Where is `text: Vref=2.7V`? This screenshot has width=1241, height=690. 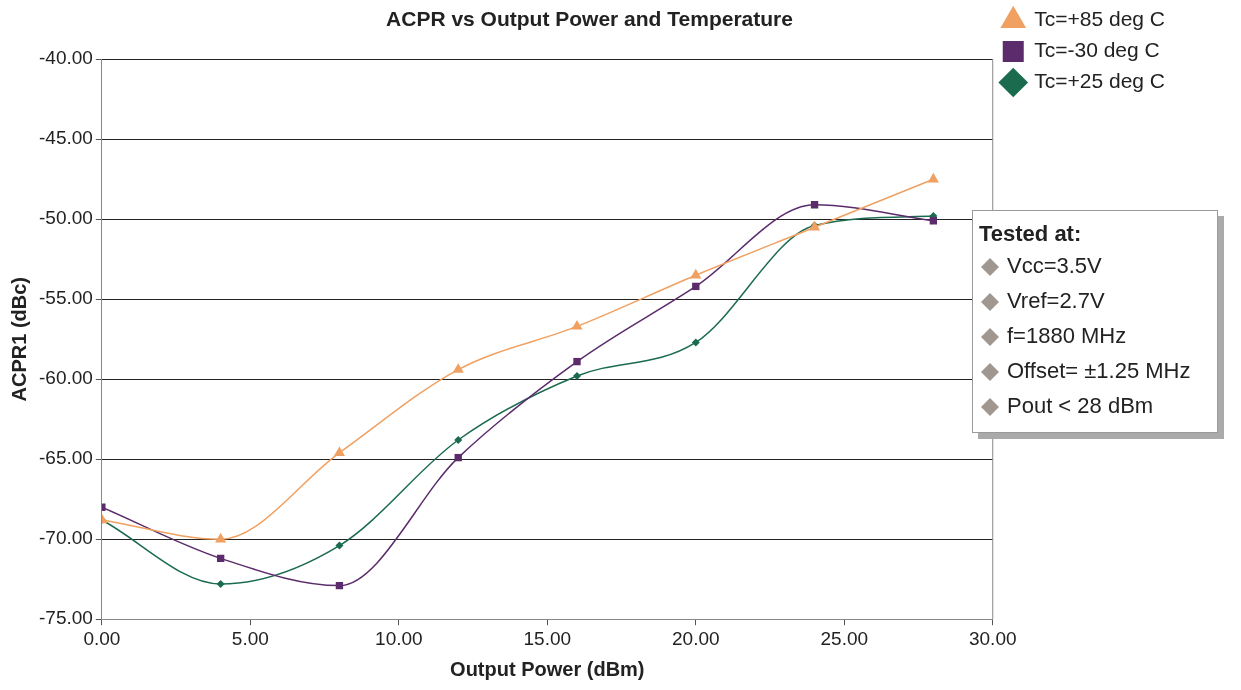 text: Vref=2.7V is located at coordinates (1056, 301).